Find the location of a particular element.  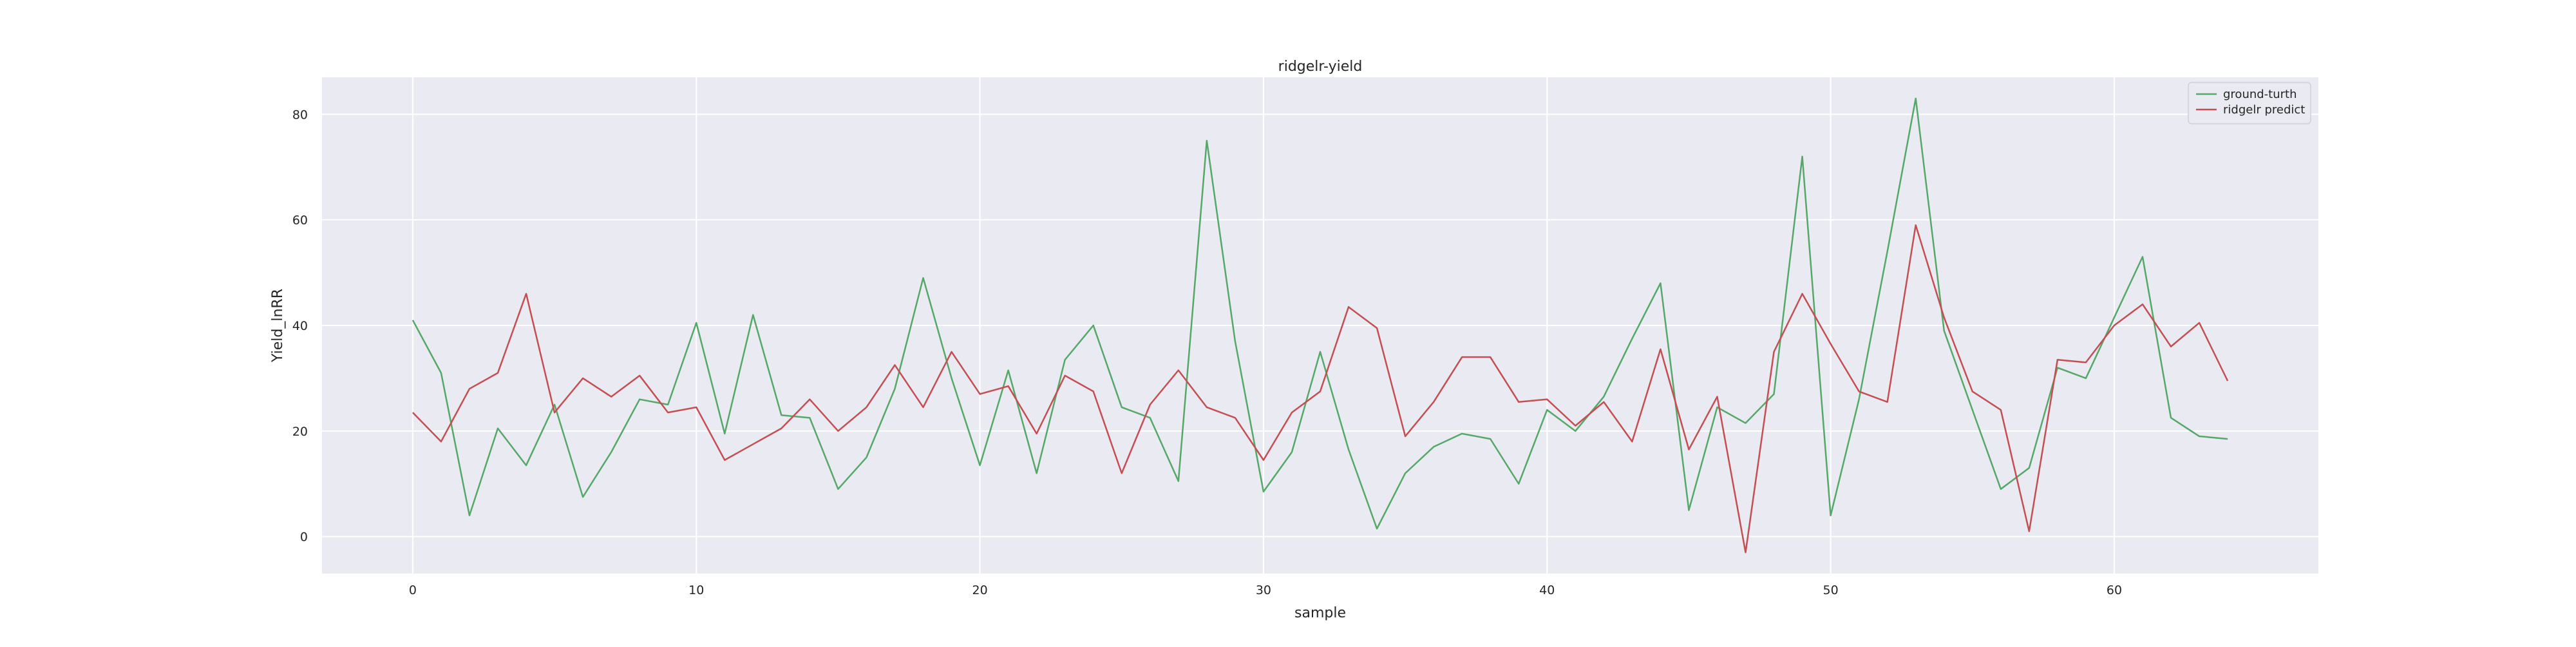

legend-label: ground-turth is located at coordinates (2260, 94).